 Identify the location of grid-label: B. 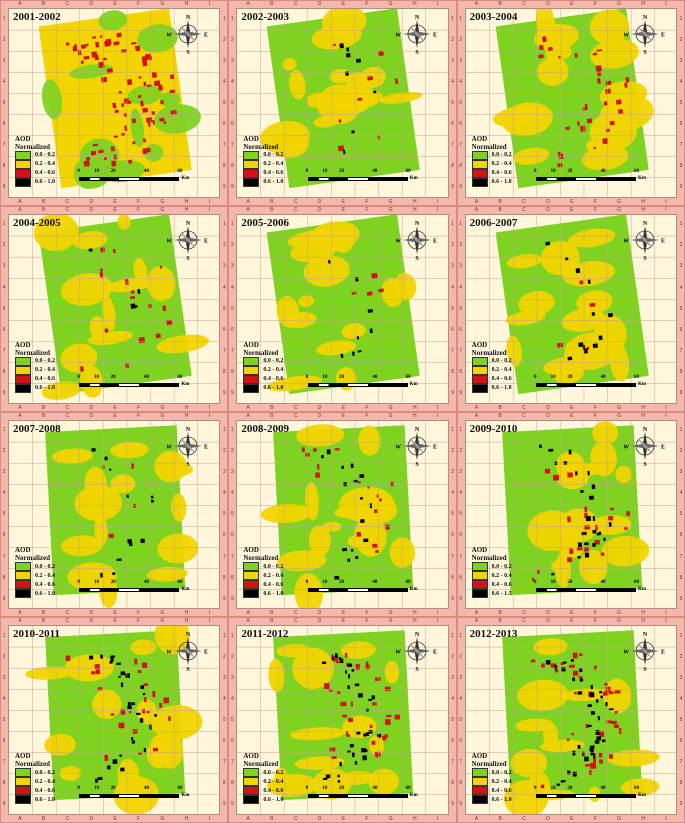
(500, 613).